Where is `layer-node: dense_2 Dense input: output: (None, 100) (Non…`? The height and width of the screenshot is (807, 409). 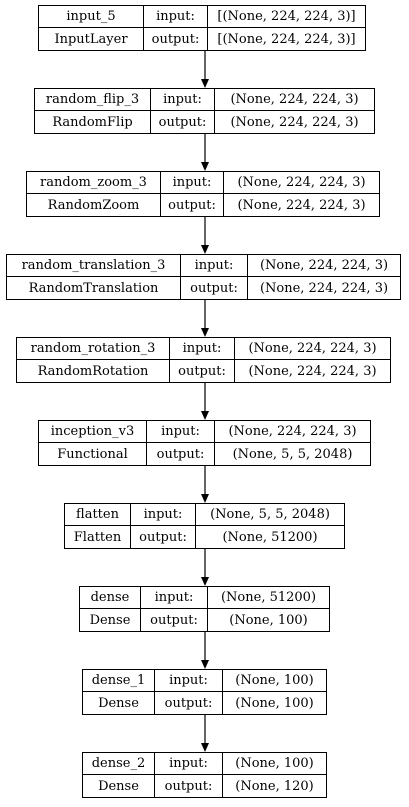
layer-node: dense_2 Dense input: output: (None, 100) (Non… is located at coordinates (204, 775).